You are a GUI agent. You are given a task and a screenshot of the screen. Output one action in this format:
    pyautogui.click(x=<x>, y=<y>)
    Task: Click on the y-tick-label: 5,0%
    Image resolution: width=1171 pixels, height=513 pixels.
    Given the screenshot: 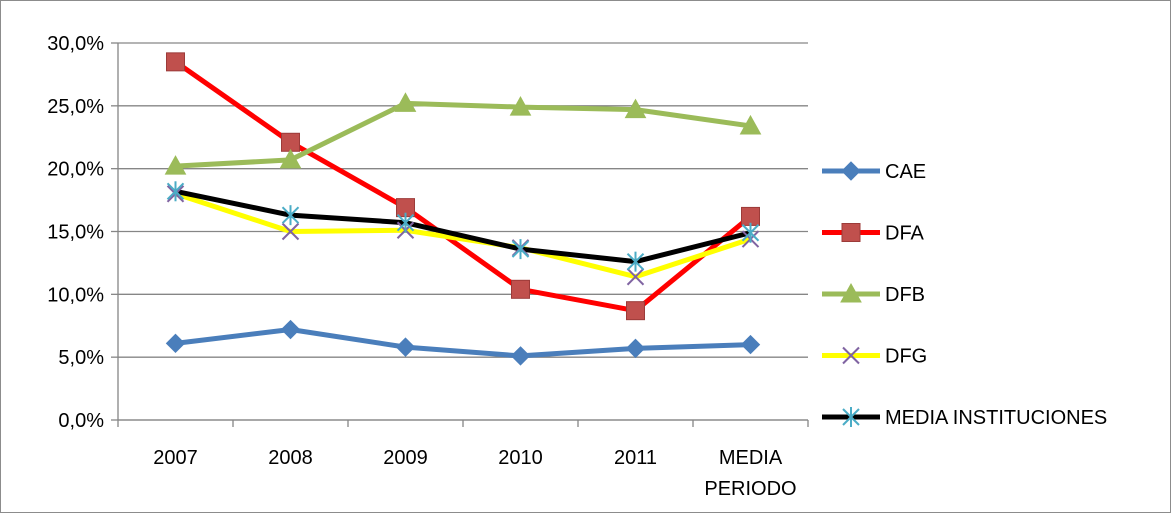 What is the action you would take?
    pyautogui.click(x=81, y=358)
    